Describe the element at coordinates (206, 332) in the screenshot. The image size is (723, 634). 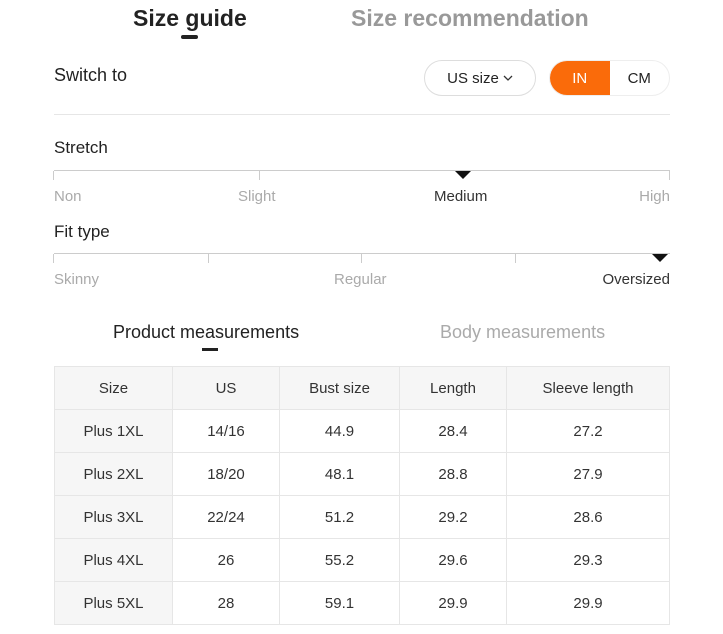
I see `tab-product-measurements: Product measurements` at that location.